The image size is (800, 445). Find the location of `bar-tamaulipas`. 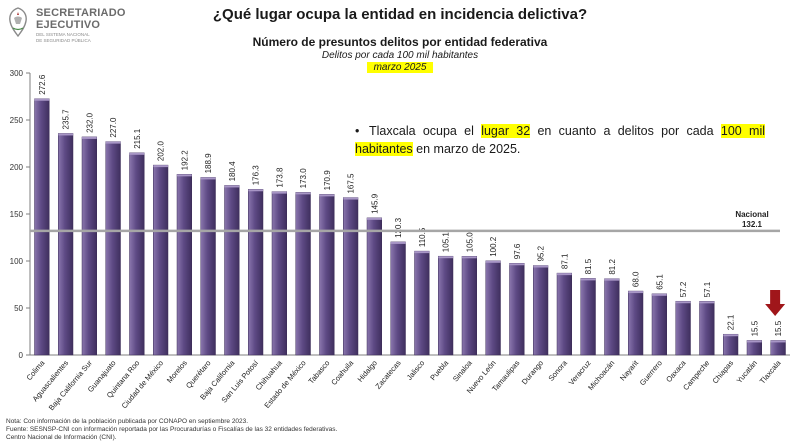

bar-tamaulipas is located at coordinates (517, 309).